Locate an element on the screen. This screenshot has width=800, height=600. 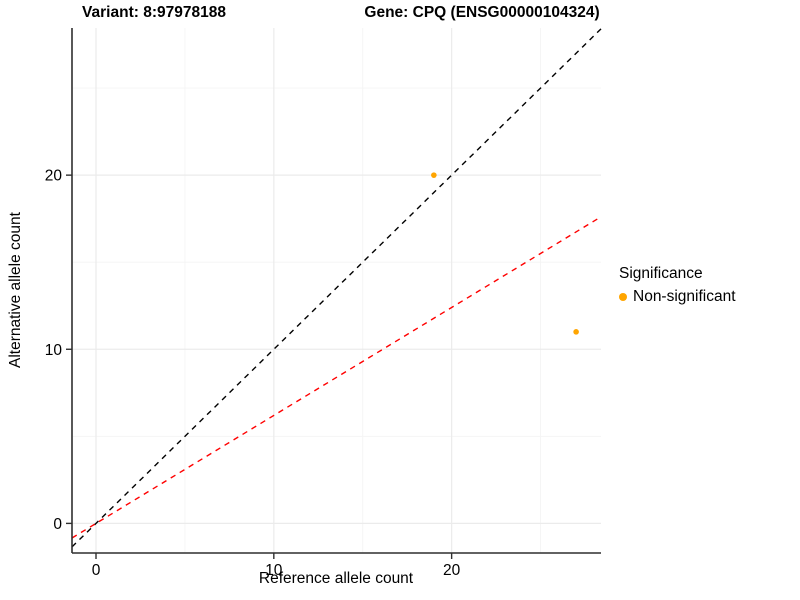
x-tick-label: 0 is located at coordinates (96, 570).